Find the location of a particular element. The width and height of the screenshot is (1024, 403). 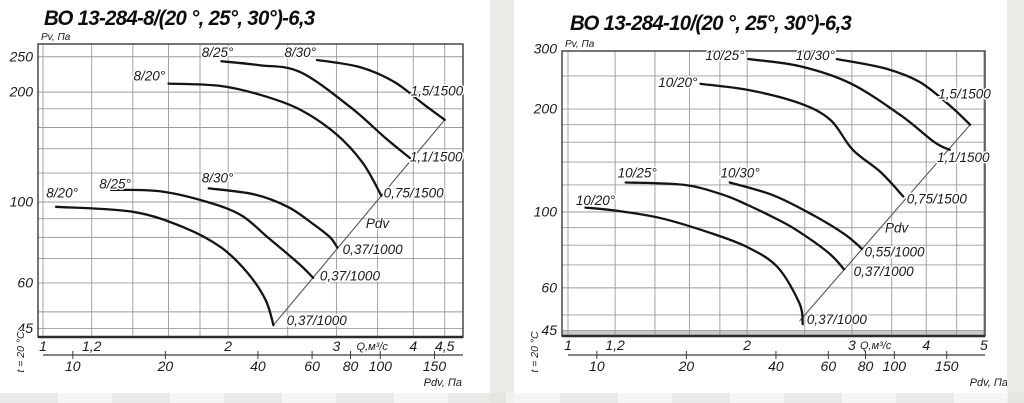

chart-title: ВО 13-284-10/(20 °, 25°, 30°)-6,3 is located at coordinates (711, 23).